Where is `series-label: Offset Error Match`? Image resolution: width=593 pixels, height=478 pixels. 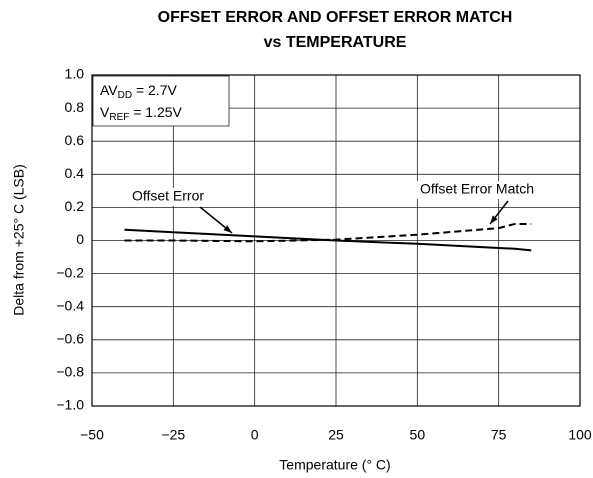
series-label: Offset Error Match is located at coordinates (477, 189).